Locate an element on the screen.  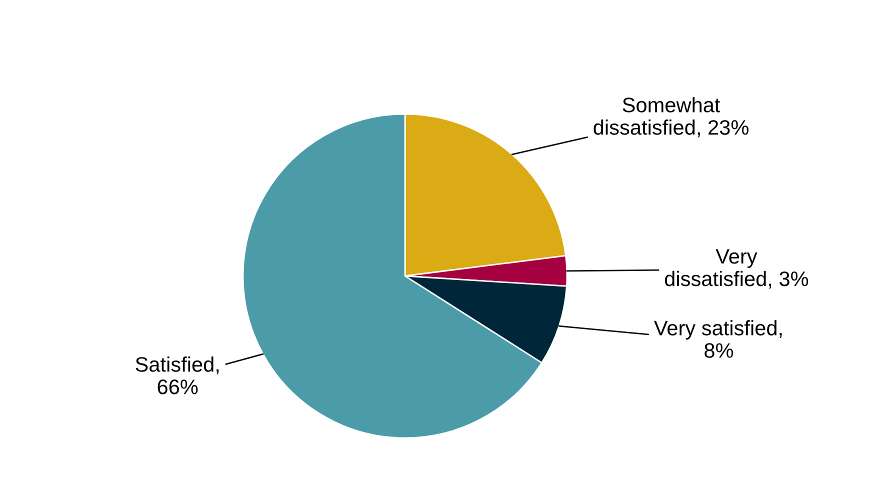
slice-label: Satisfied, 66% is located at coordinates (177, 375).